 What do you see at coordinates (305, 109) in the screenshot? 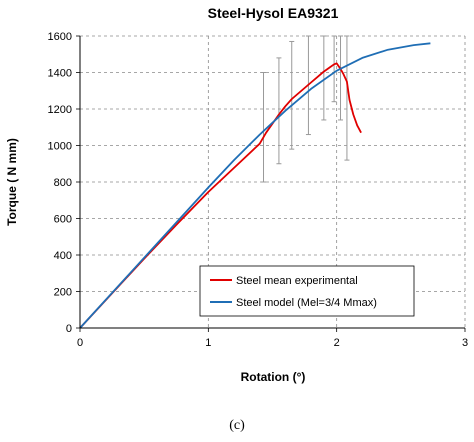
I see `error-bars` at bounding box center [305, 109].